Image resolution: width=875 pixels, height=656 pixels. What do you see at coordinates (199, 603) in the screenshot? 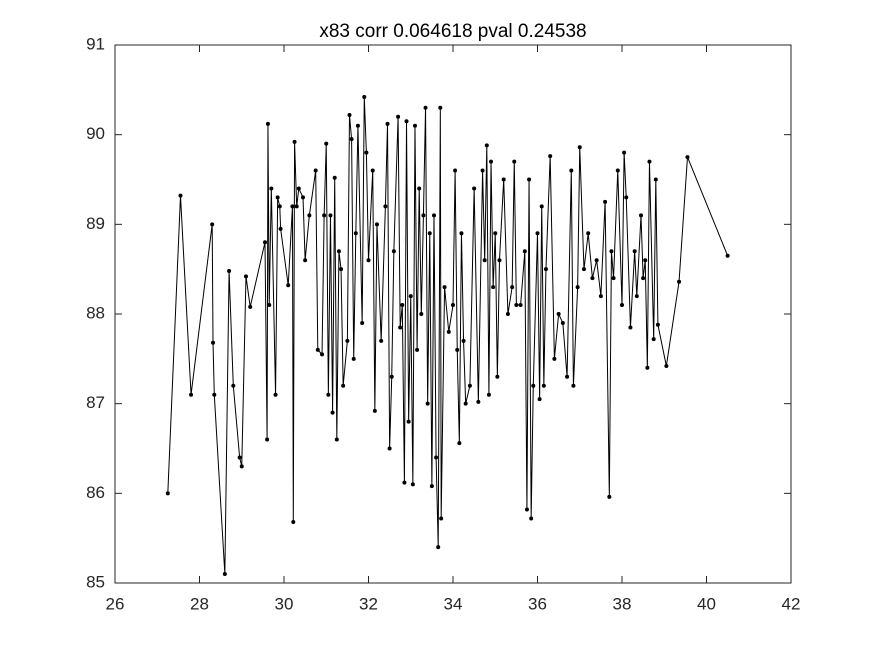
I see `x-tick-label: 28` at bounding box center [199, 603].